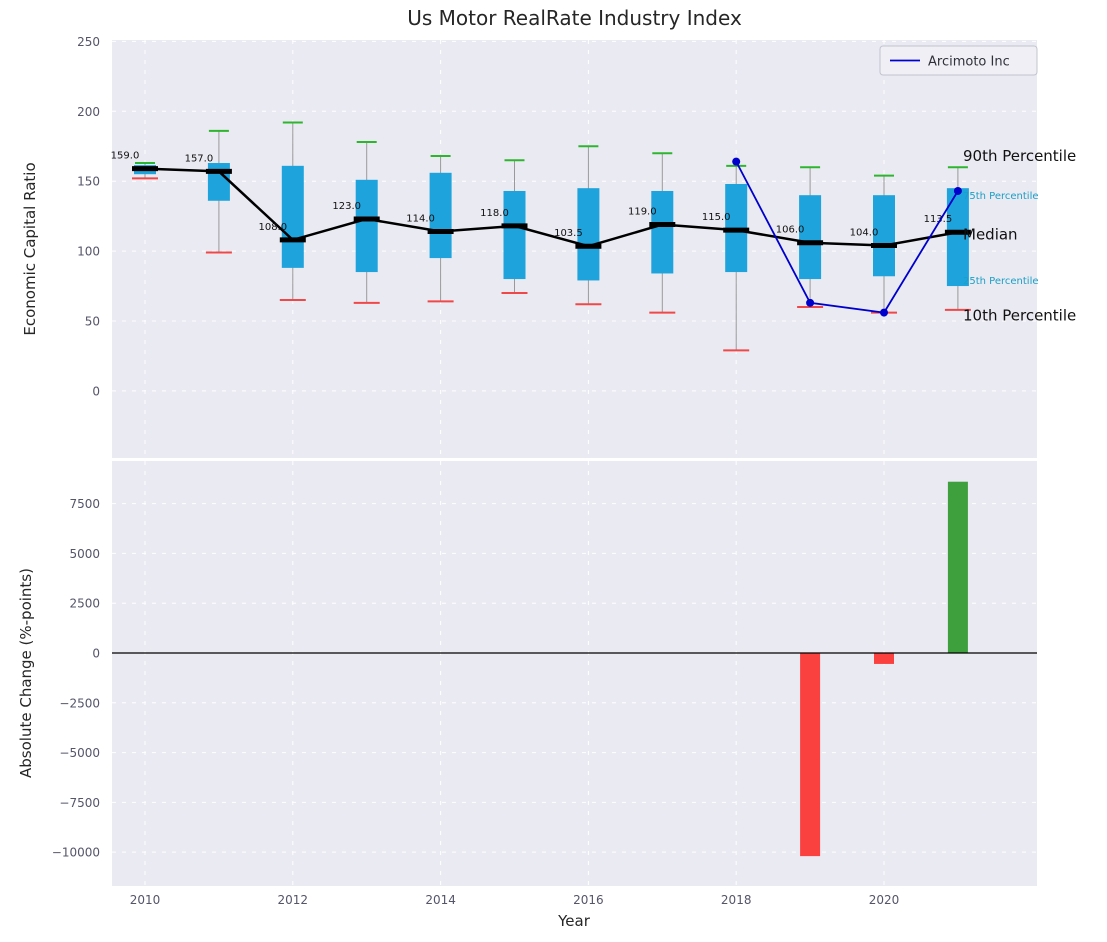 This screenshot has width=1107, height=942. What do you see at coordinates (790, 230) in the screenshot?
I see `median-value-label: 106.0` at bounding box center [790, 230].